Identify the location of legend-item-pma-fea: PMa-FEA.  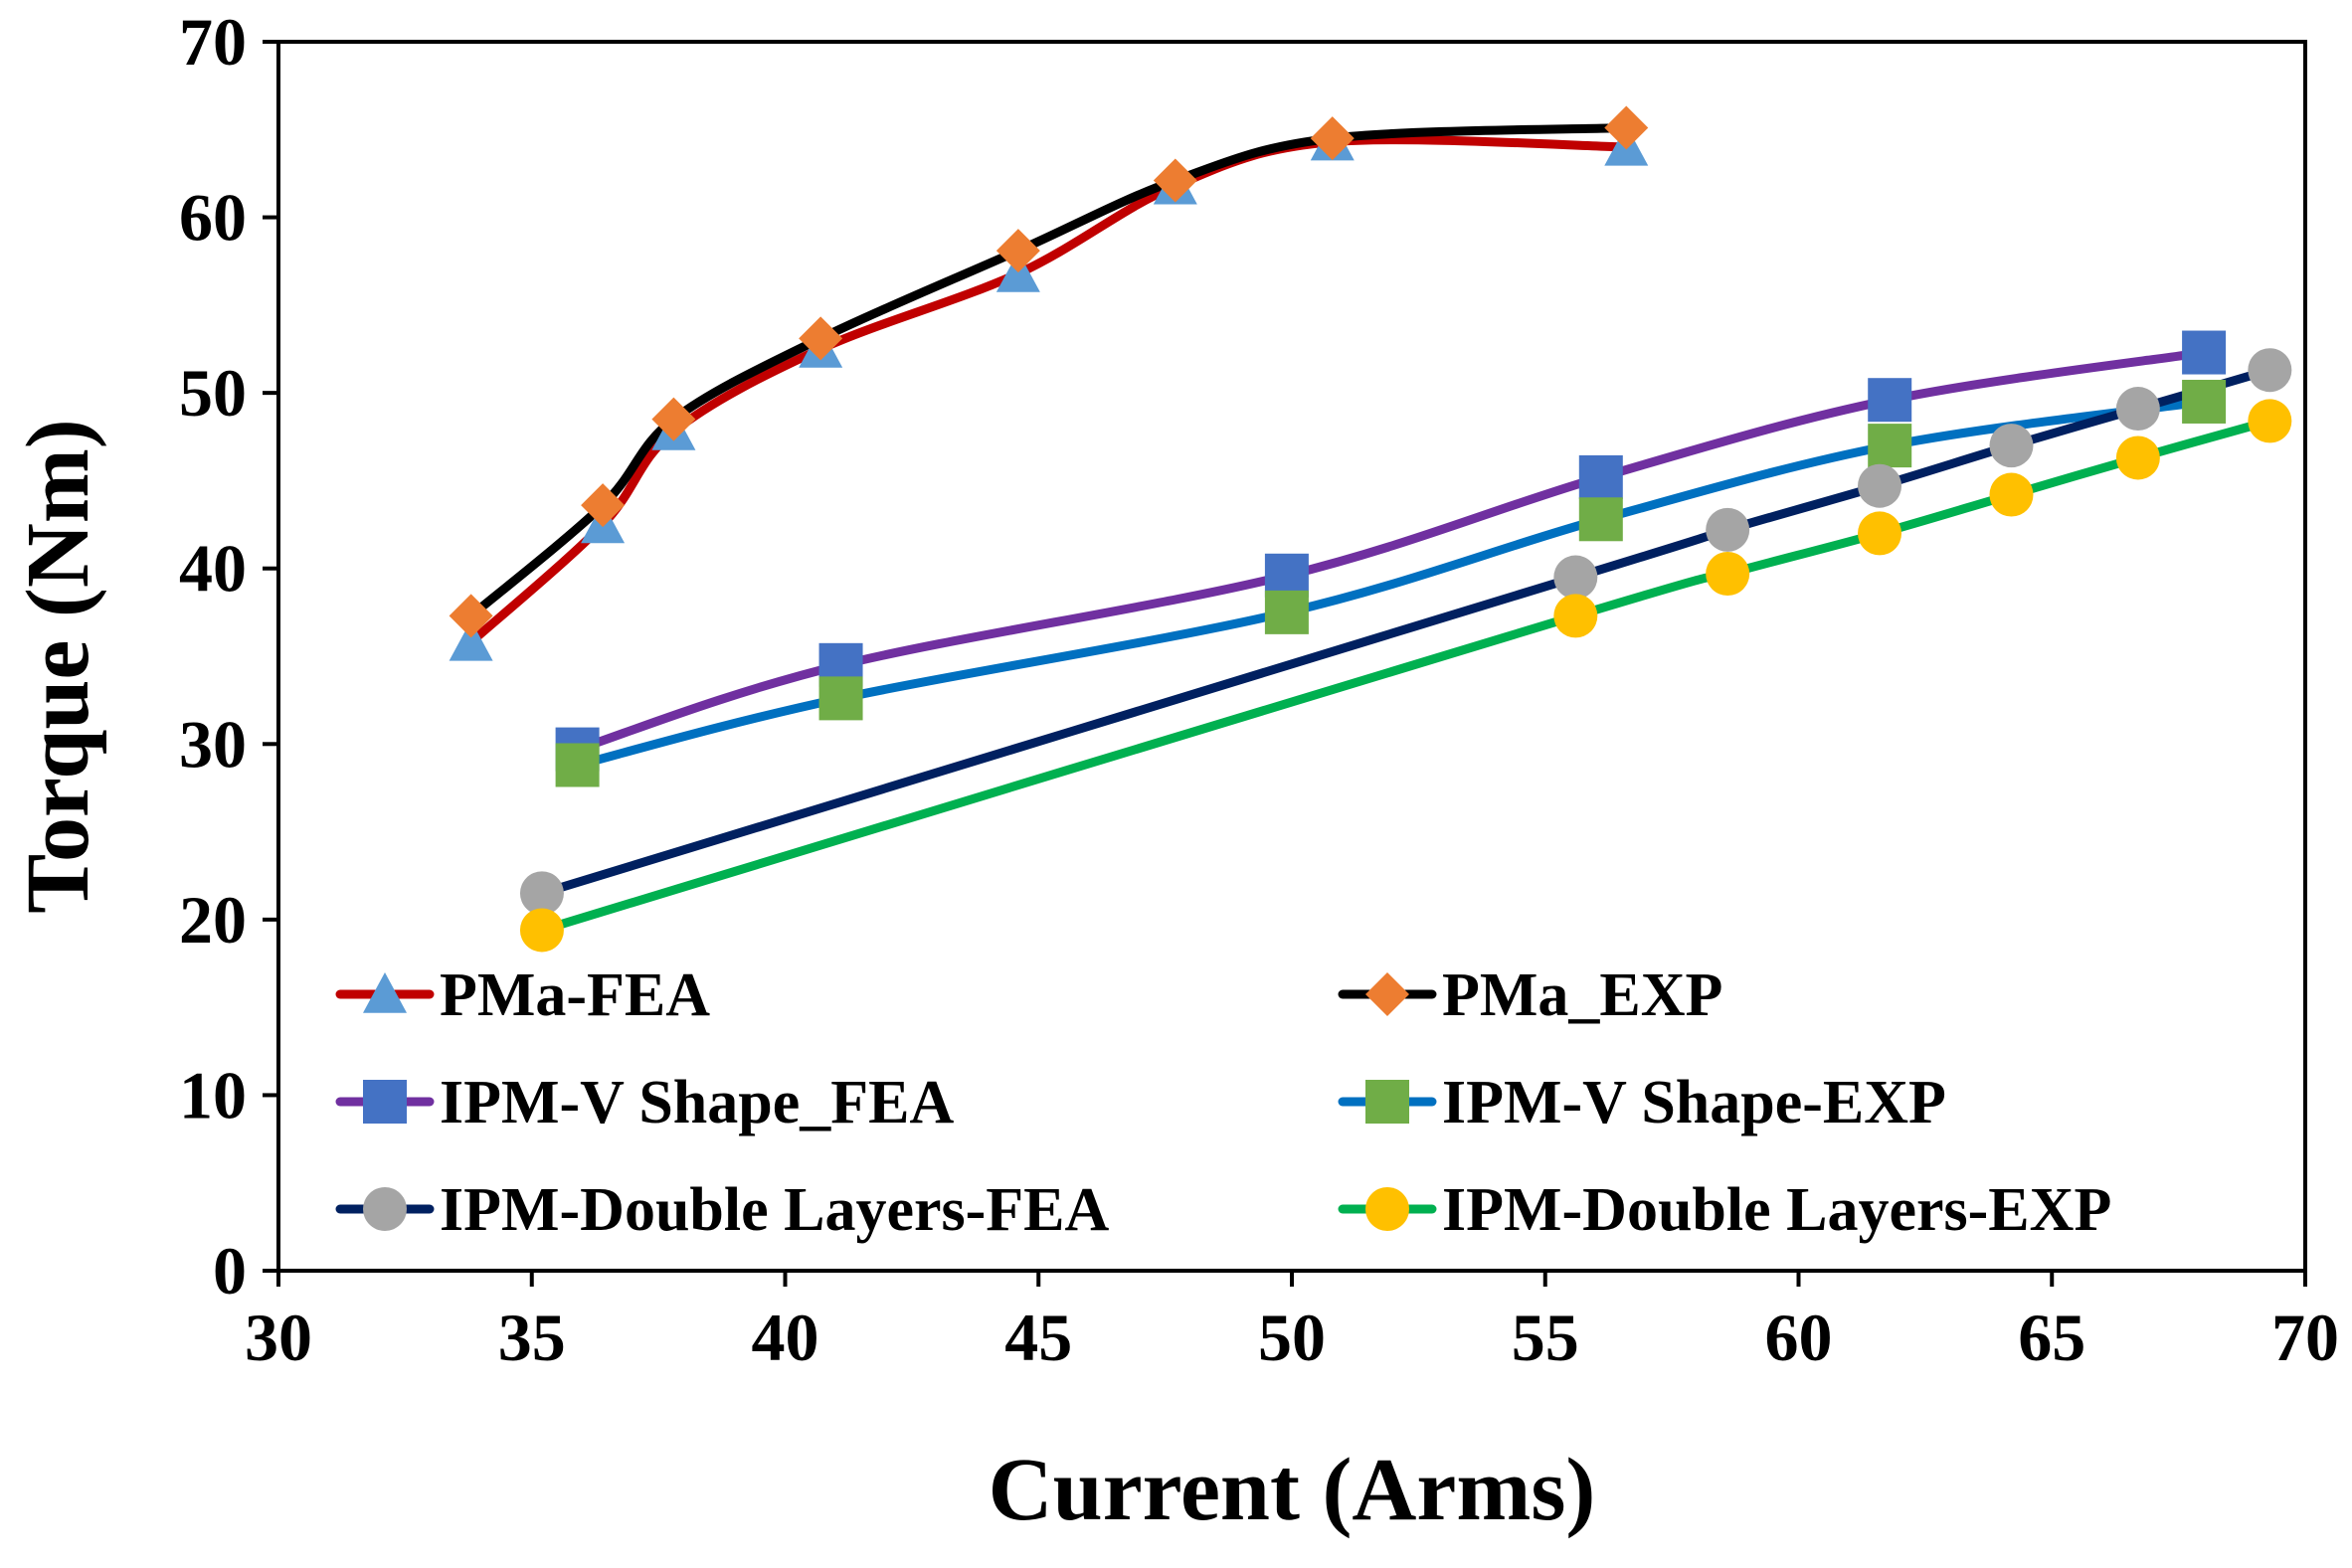
(522, 995).